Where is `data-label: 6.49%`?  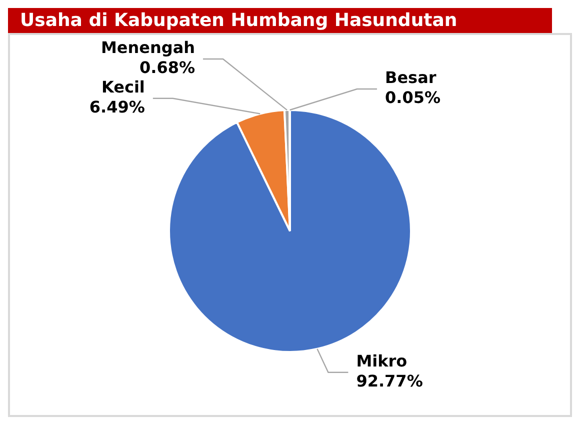 data-label: 6.49% is located at coordinates (117, 107).